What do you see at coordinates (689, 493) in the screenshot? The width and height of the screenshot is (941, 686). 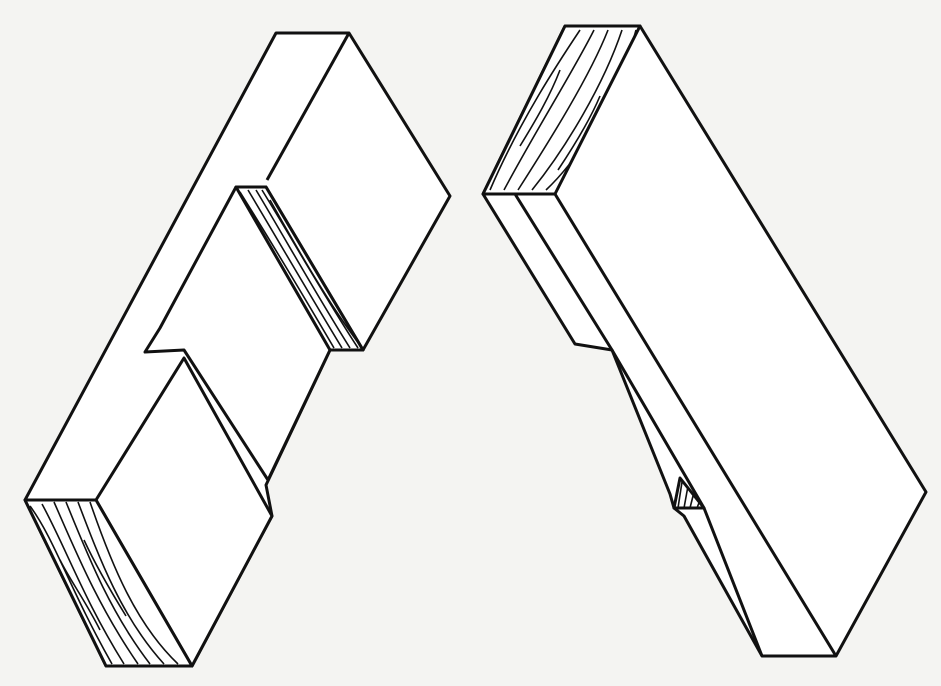 I see `right-small-end-grain` at bounding box center [689, 493].